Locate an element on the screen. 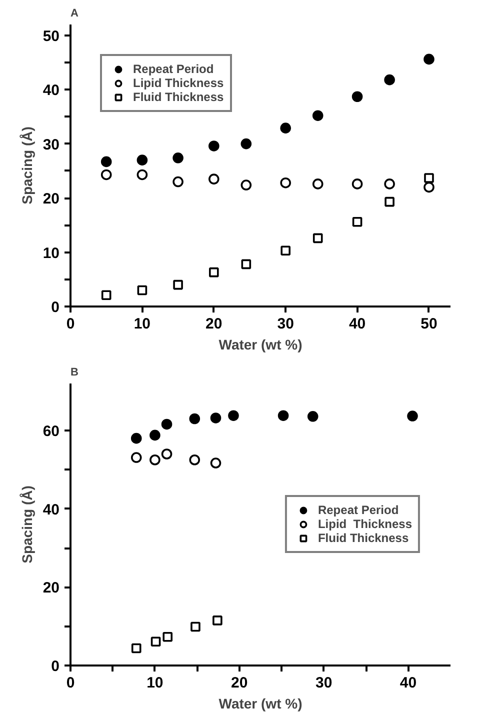 The height and width of the screenshot is (719, 478). chart-title: A is located at coordinates (74, 14).